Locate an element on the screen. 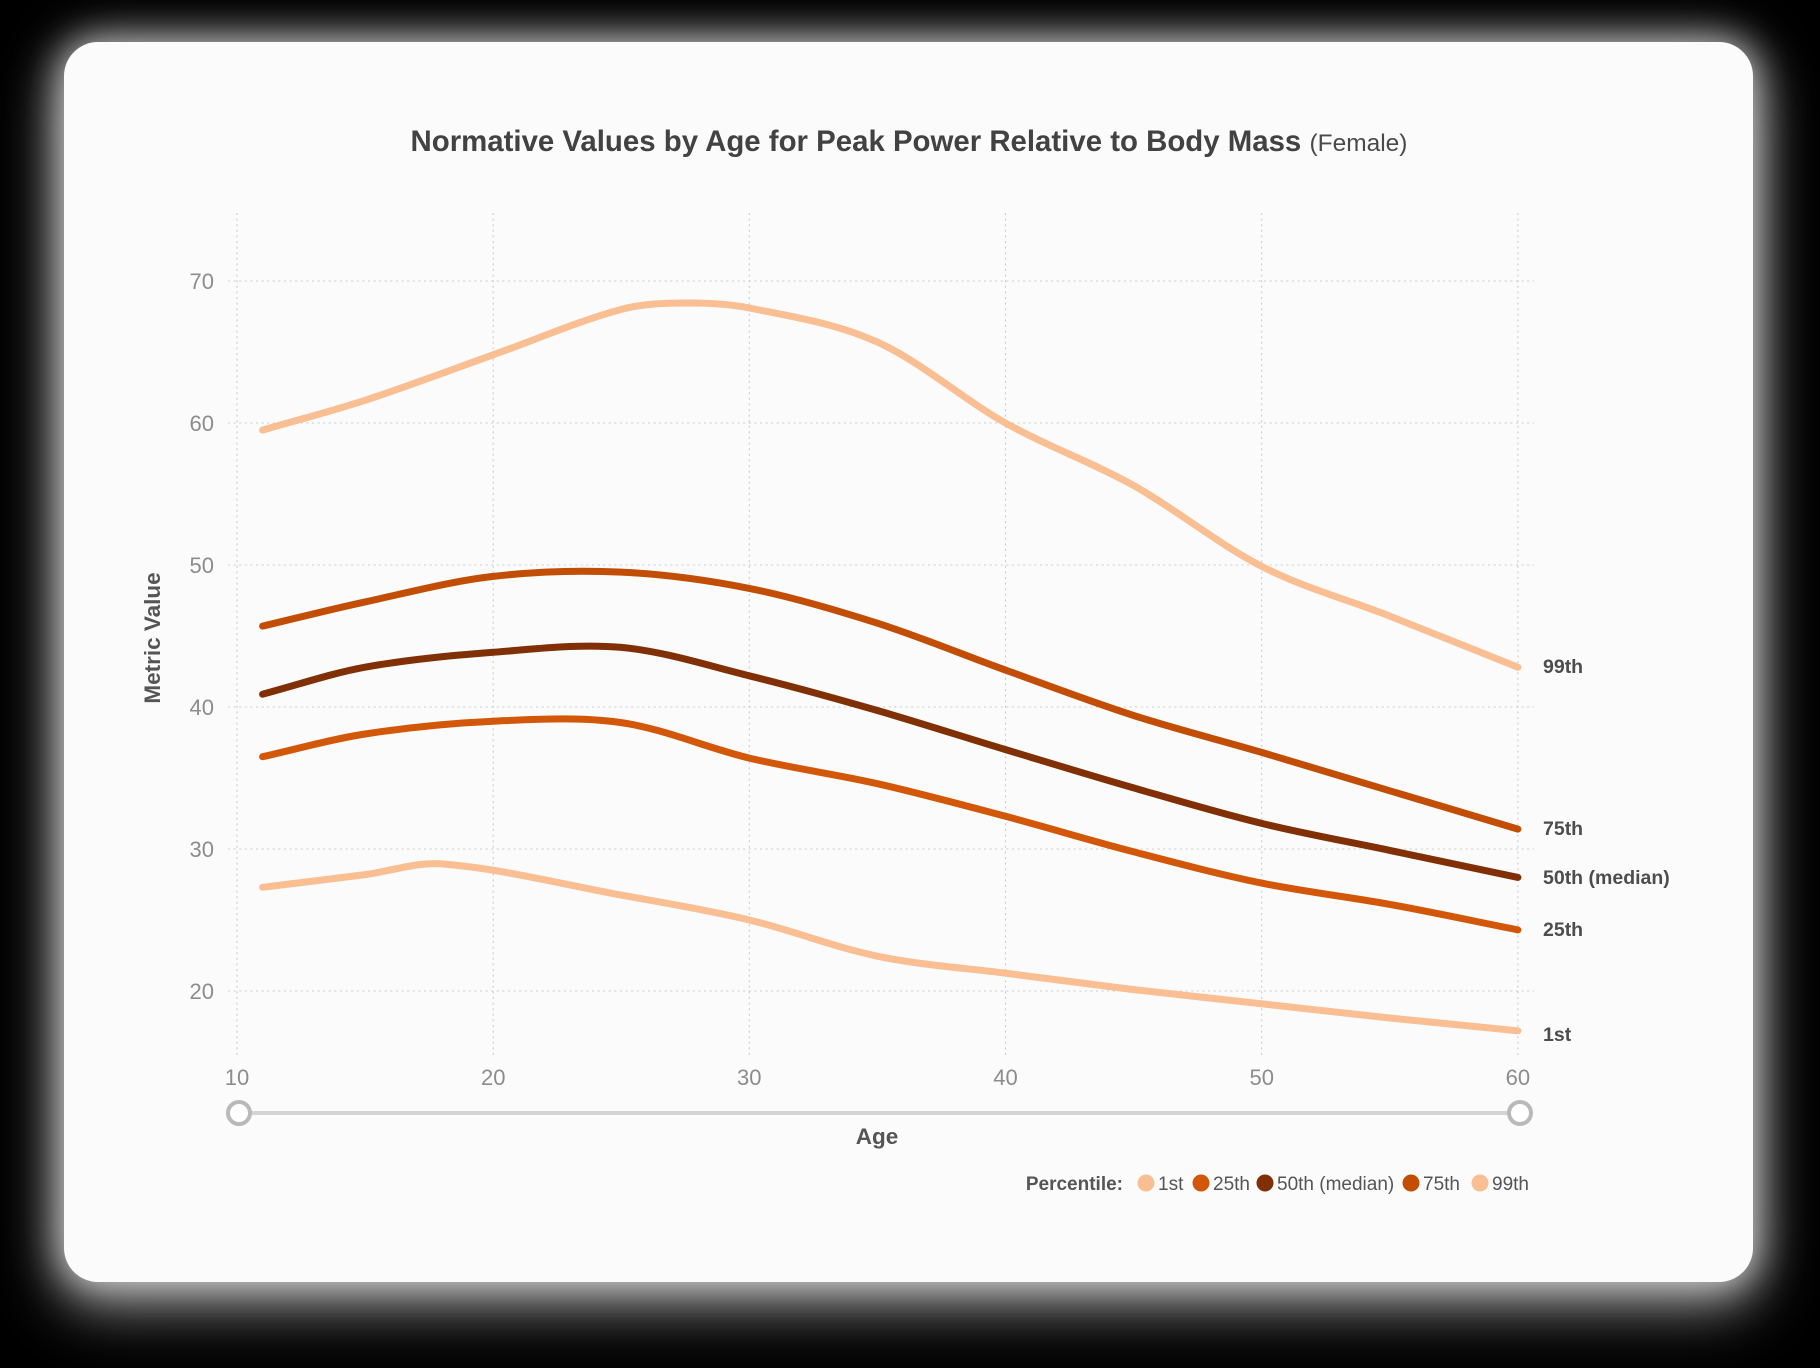 This screenshot has width=1820, height=1368. svg-text: Percentile: is located at coordinates (1074, 1184).